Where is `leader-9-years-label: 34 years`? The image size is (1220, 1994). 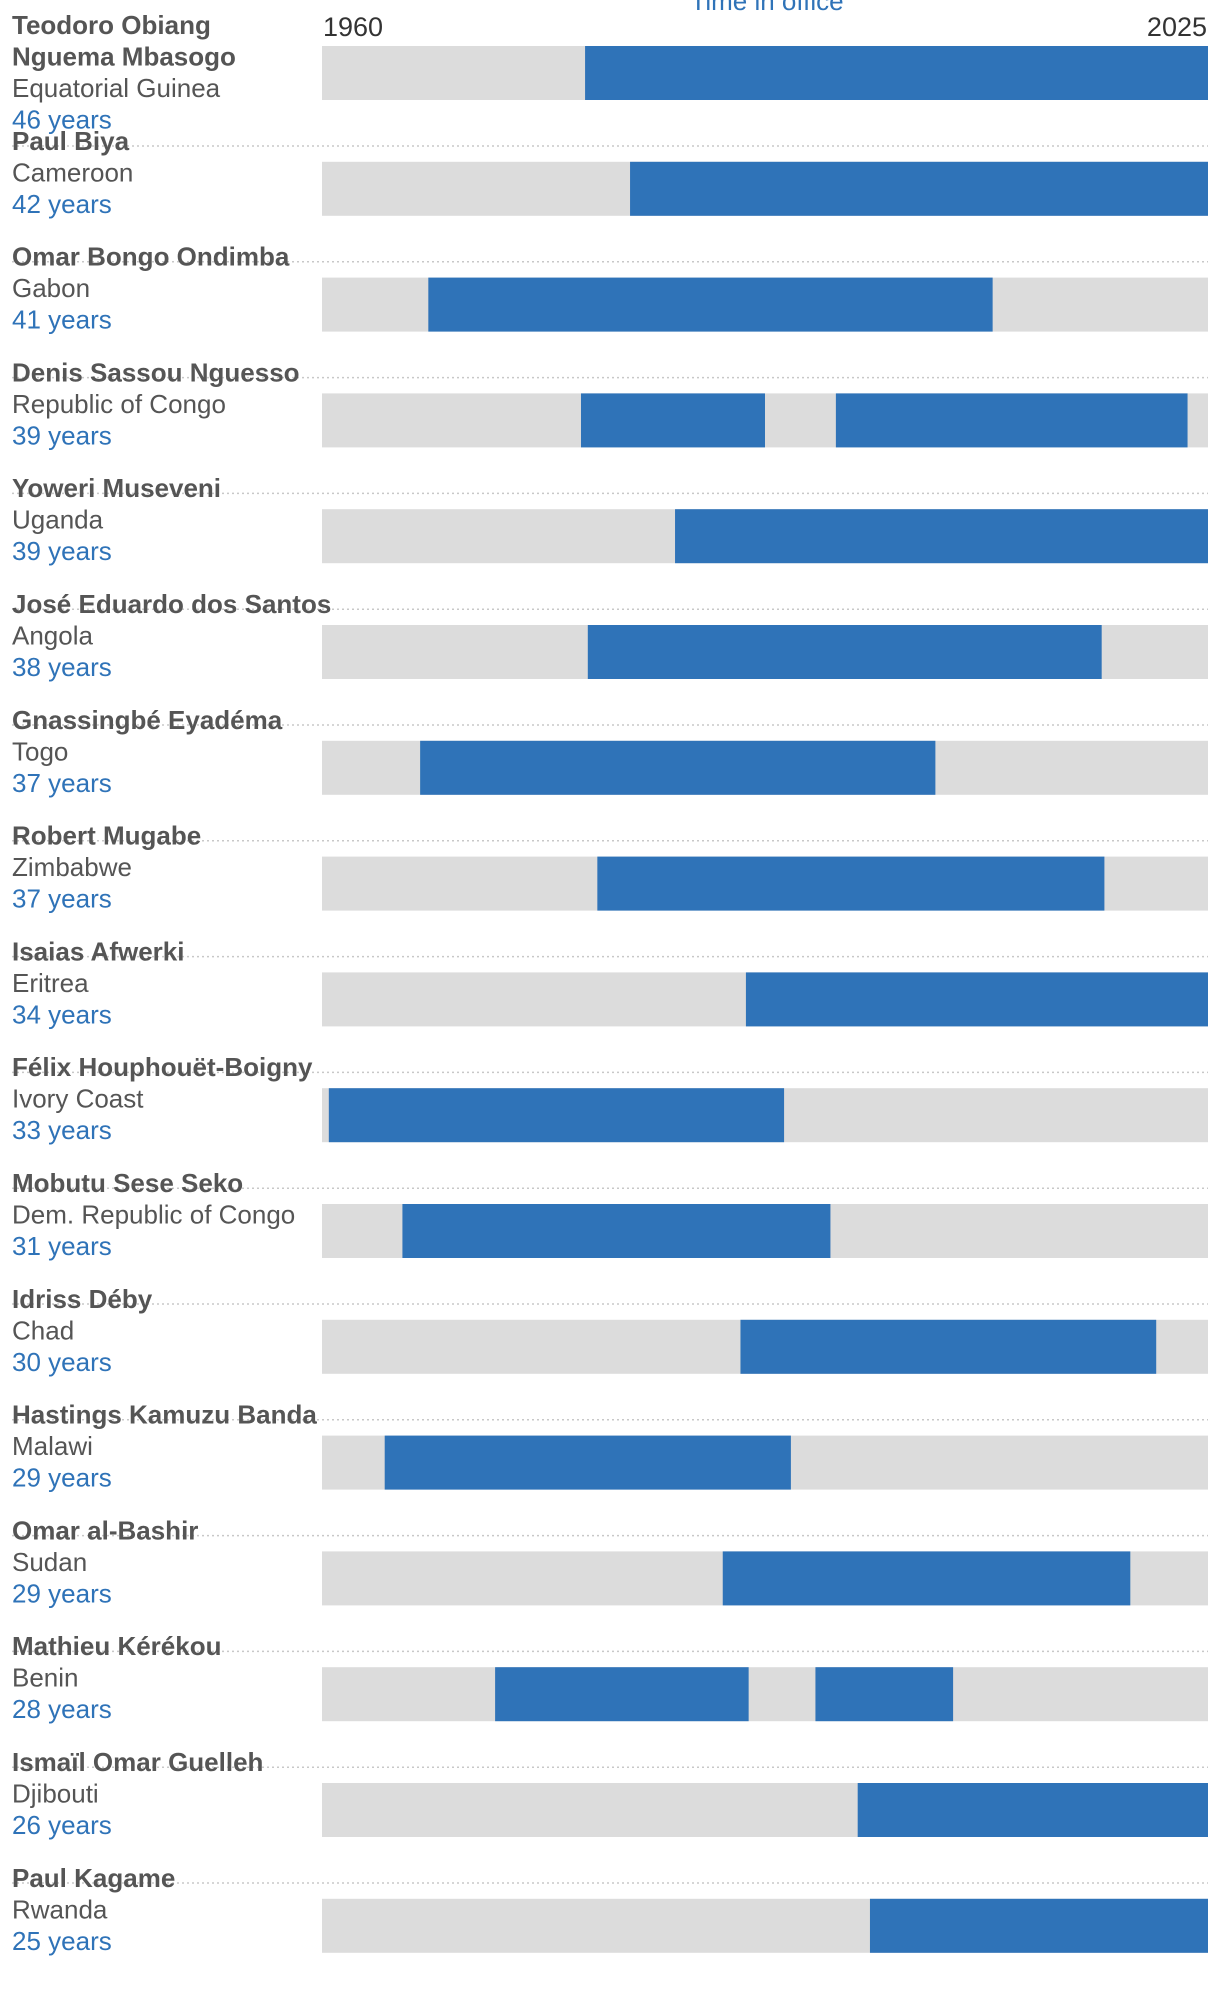 leader-9-years-label: 34 years is located at coordinates (62, 1014).